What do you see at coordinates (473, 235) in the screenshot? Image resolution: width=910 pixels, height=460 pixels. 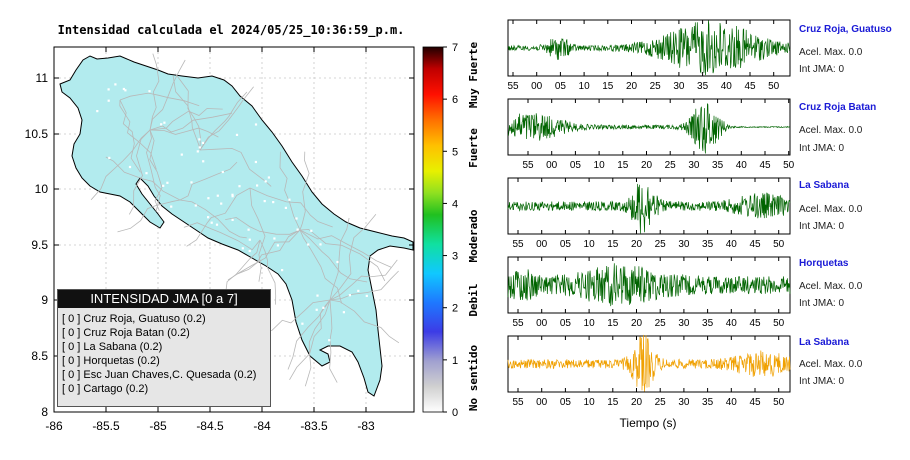 I see `colorbar-class-label: Moderado` at bounding box center [473, 235].